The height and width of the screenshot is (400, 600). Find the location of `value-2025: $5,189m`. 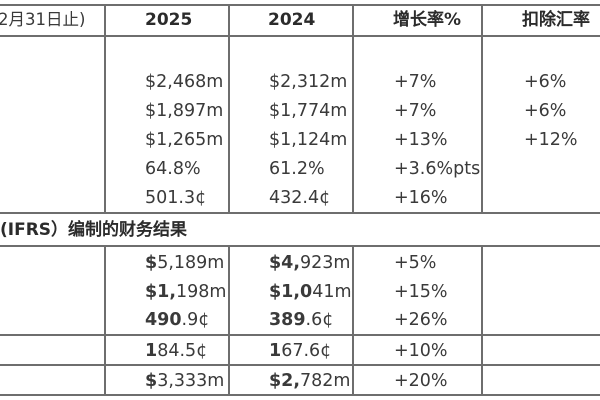

value-2025: $5,189m is located at coordinates (184, 263).